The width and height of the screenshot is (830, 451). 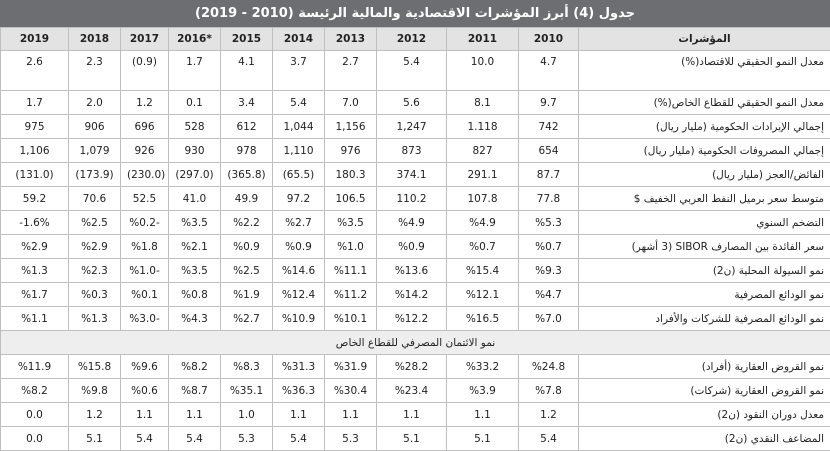 I want to click on cell-value: 4.1, so click(x=247, y=71).